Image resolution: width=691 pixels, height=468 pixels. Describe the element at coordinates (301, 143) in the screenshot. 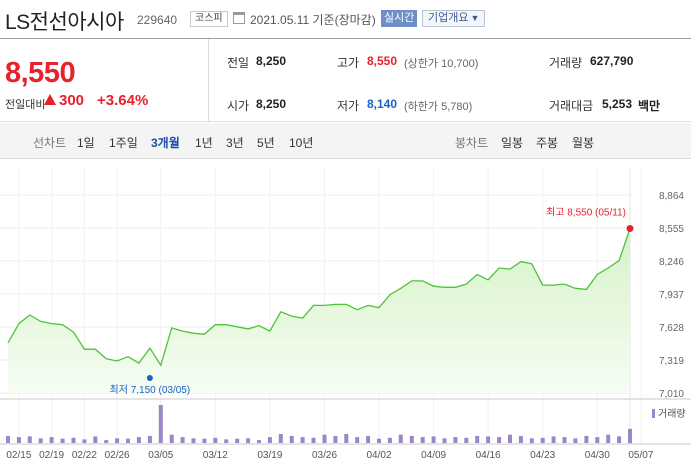

I see `period-10y: 10년` at that location.